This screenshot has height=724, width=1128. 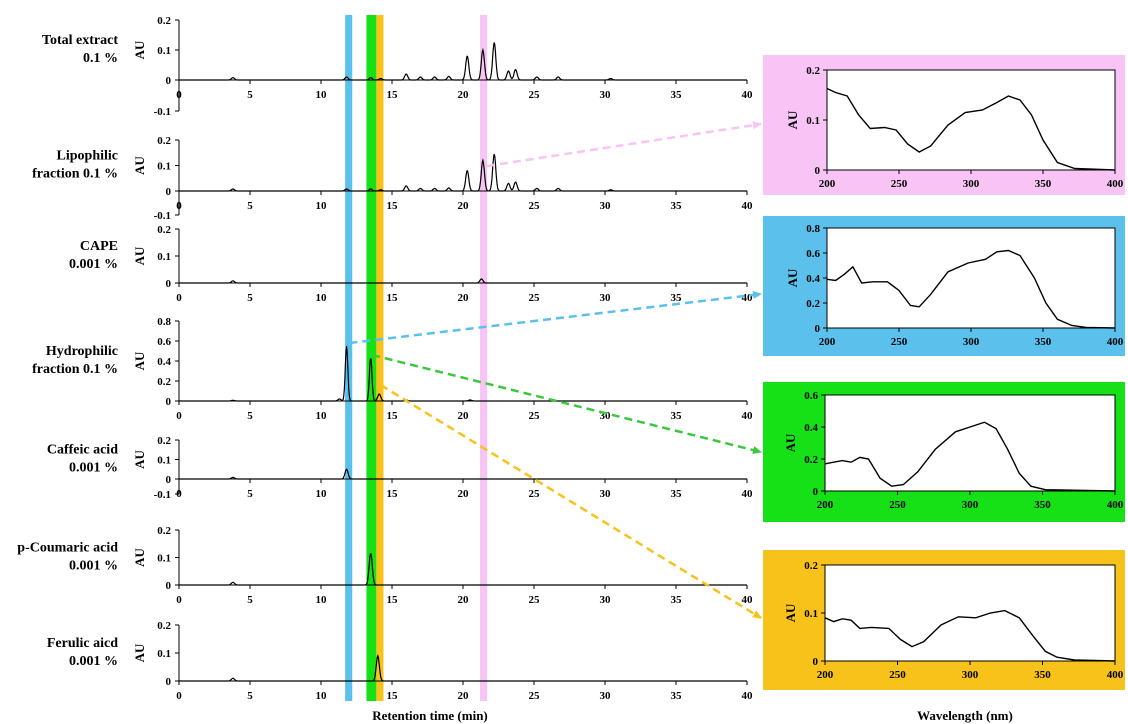 I want to click on x-tick-label: 250, so click(x=897, y=505).